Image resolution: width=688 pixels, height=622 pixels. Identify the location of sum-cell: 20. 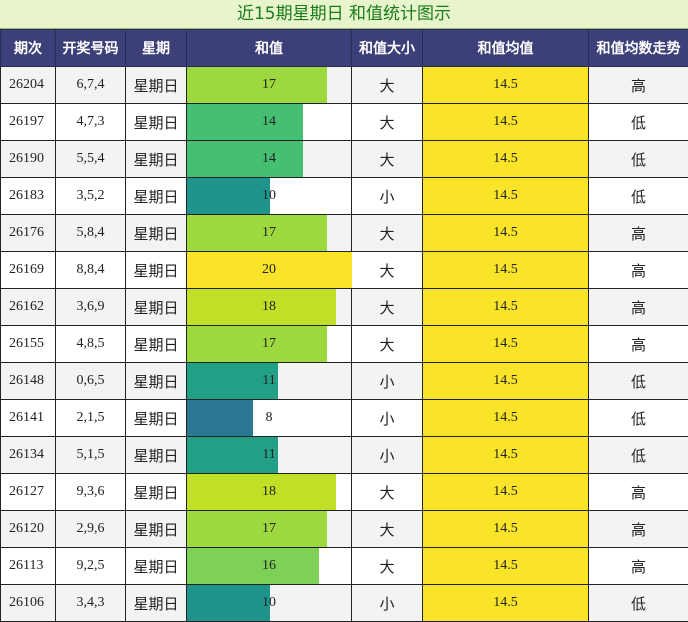
(269, 270).